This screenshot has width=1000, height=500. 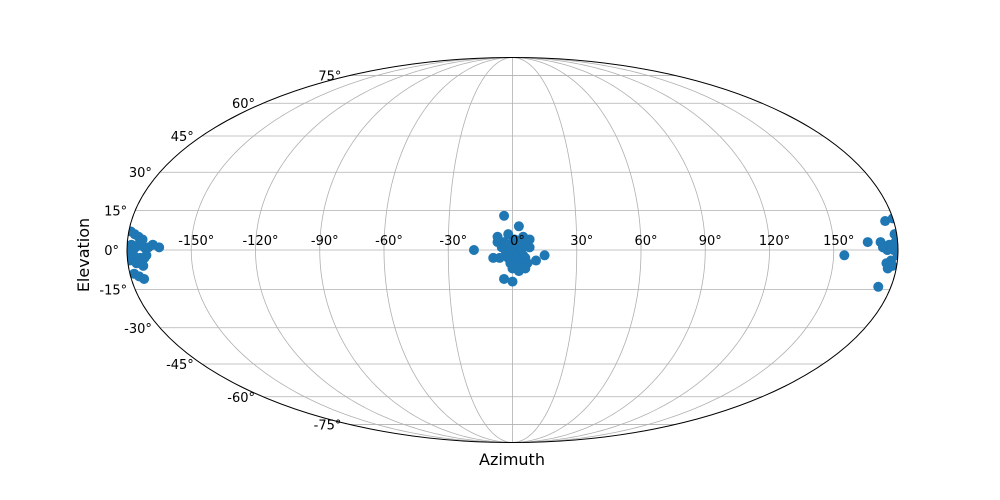 I want to click on x-tick-label: 90°, so click(x=710, y=241).